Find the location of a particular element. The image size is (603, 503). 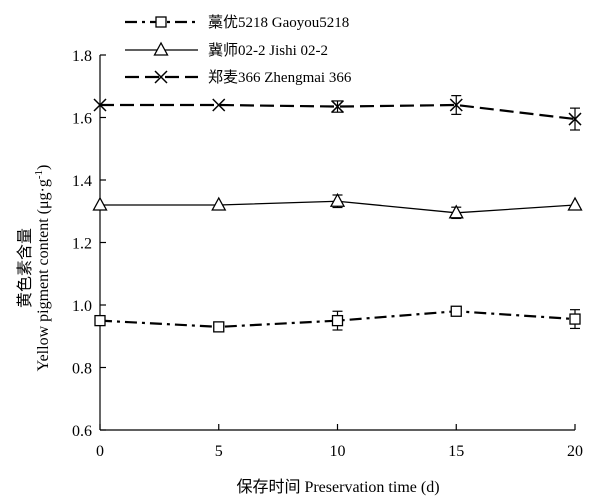

x-tick-label: 20 is located at coordinates (575, 451).